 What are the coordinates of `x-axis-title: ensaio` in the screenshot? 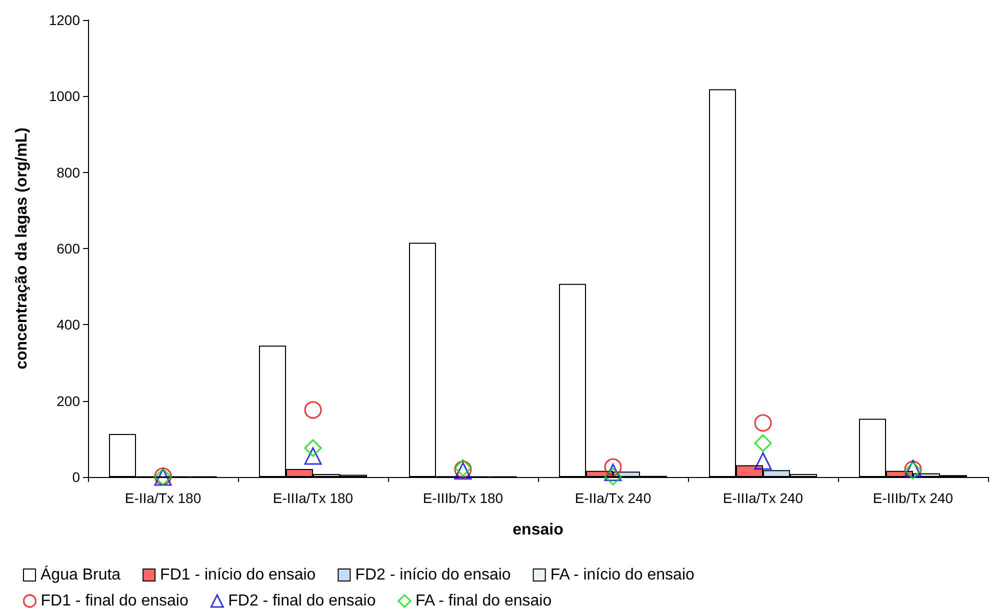 It's located at (538, 530).